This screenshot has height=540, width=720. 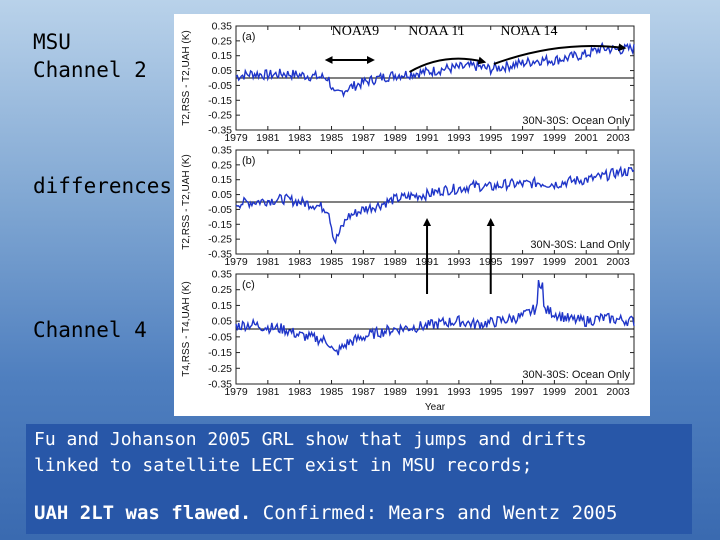 I want to click on y-axis-label-3: T4,RSS - T4,UAH (K), so click(x=186, y=328).